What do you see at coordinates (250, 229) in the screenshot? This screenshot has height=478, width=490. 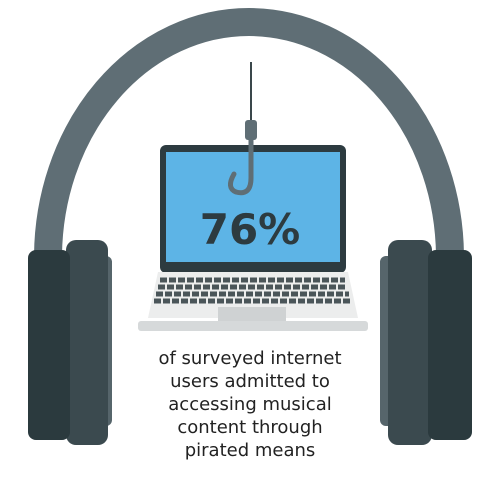 I see `stat: 76%` at bounding box center [250, 229].